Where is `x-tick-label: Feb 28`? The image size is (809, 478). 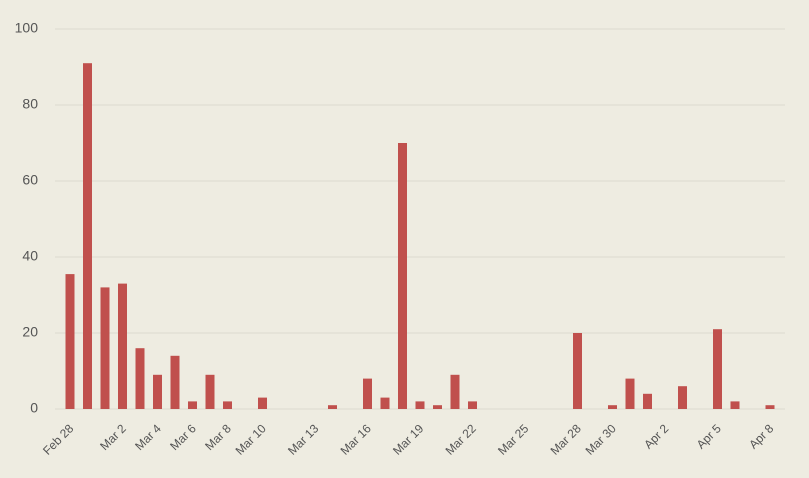
x-tick-label: Feb 28 is located at coordinates (58, 439).